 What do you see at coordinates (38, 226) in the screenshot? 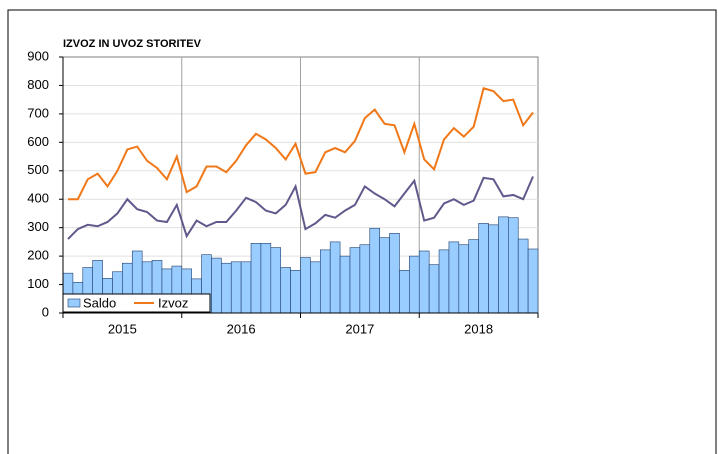
I see `y-tick-label: 300` at bounding box center [38, 226].